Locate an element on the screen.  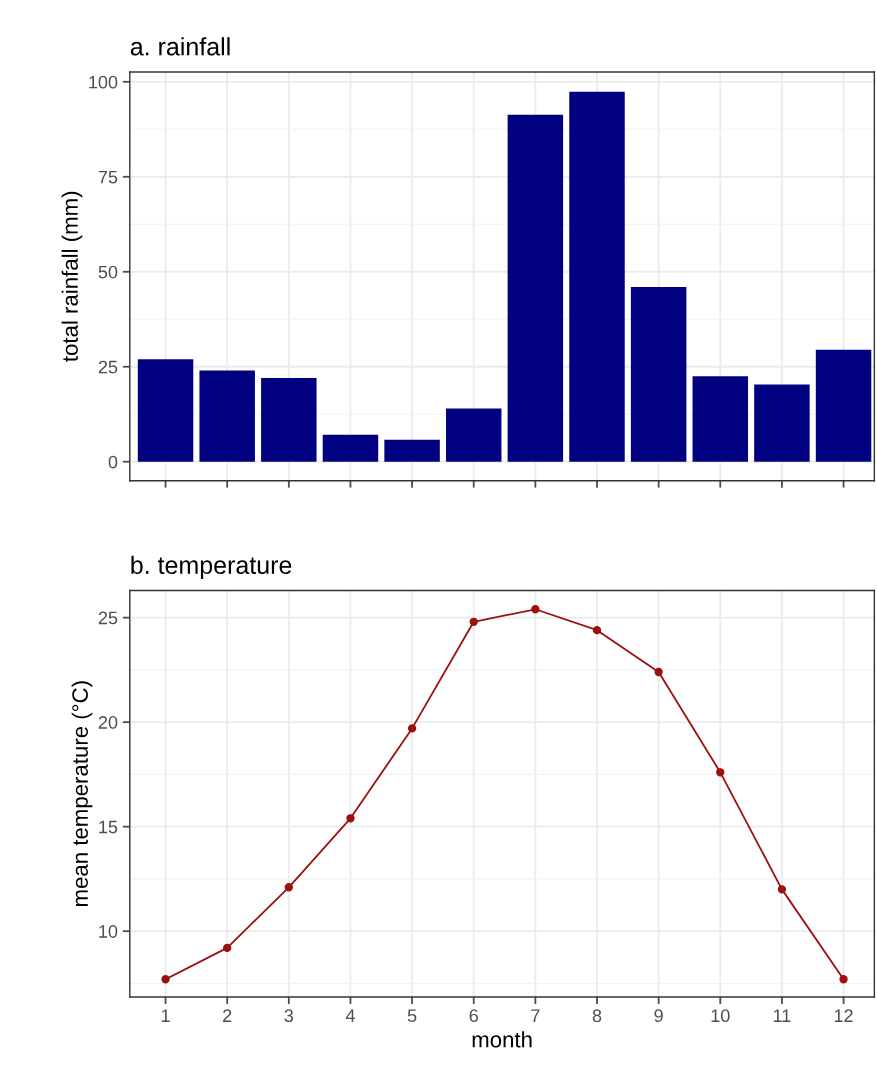
x-tick-label: 7 is located at coordinates (535, 1015).